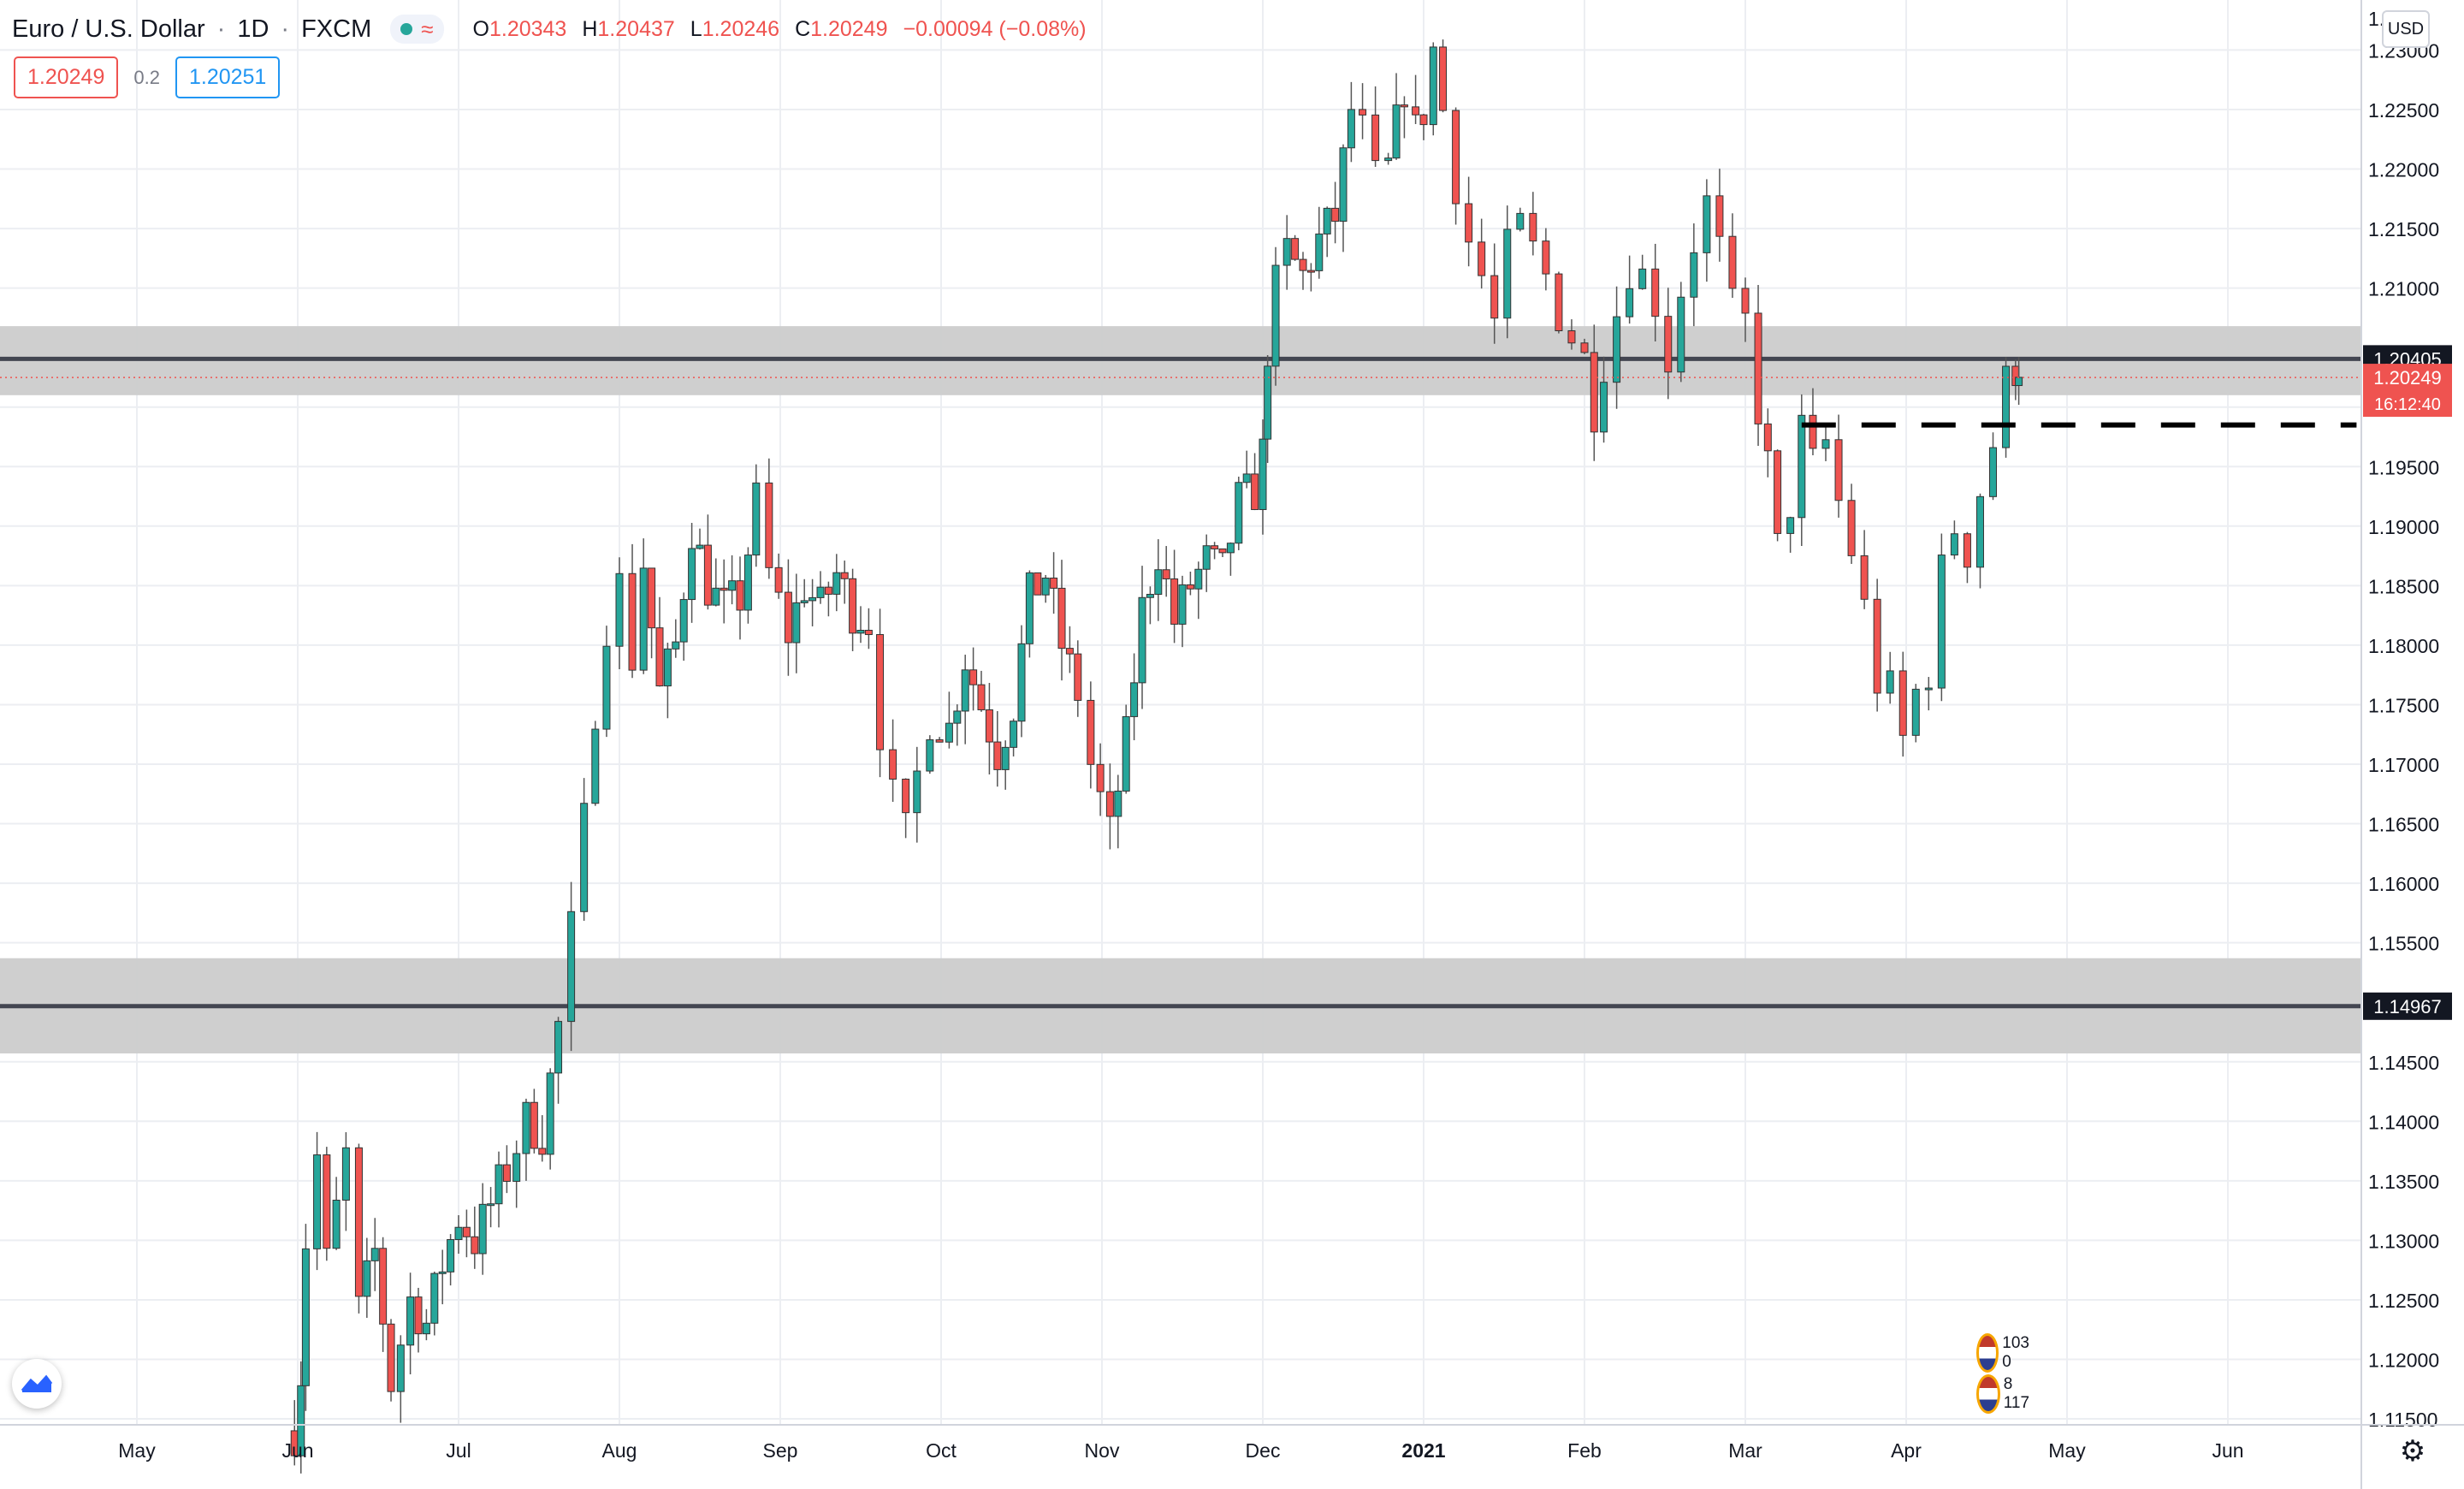 The image size is (2464, 1489). I want to click on ohlc-change: −0.00094 (−0.08%), so click(995, 28).